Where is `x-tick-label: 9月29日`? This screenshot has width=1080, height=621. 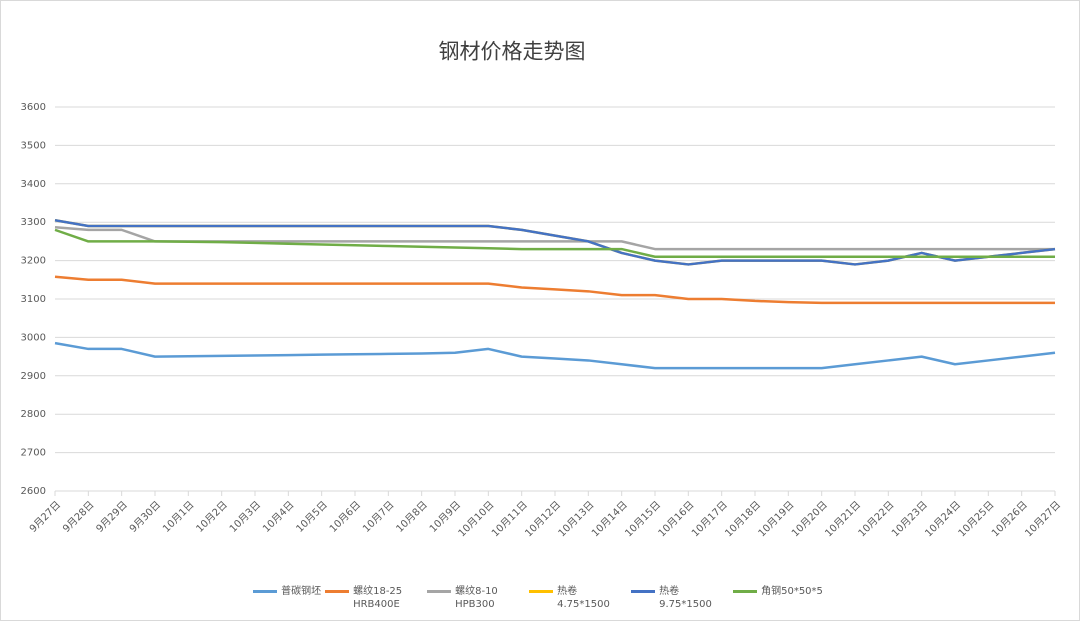 x-tick-label: 9月29日 is located at coordinates (112, 517).